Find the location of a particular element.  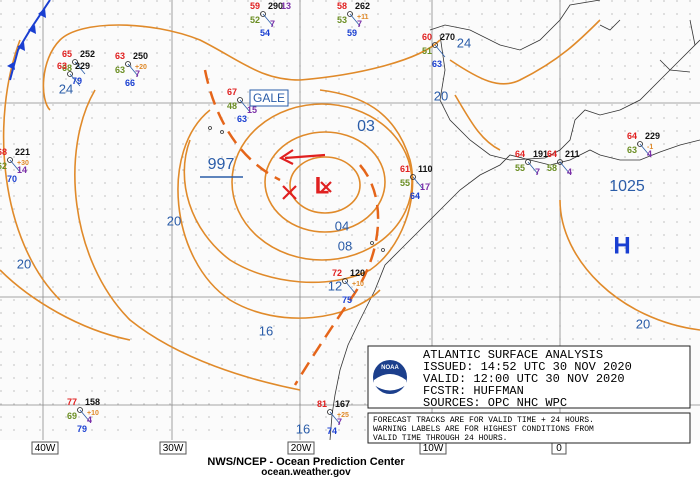

low-center: L is located at coordinates (322, 185).